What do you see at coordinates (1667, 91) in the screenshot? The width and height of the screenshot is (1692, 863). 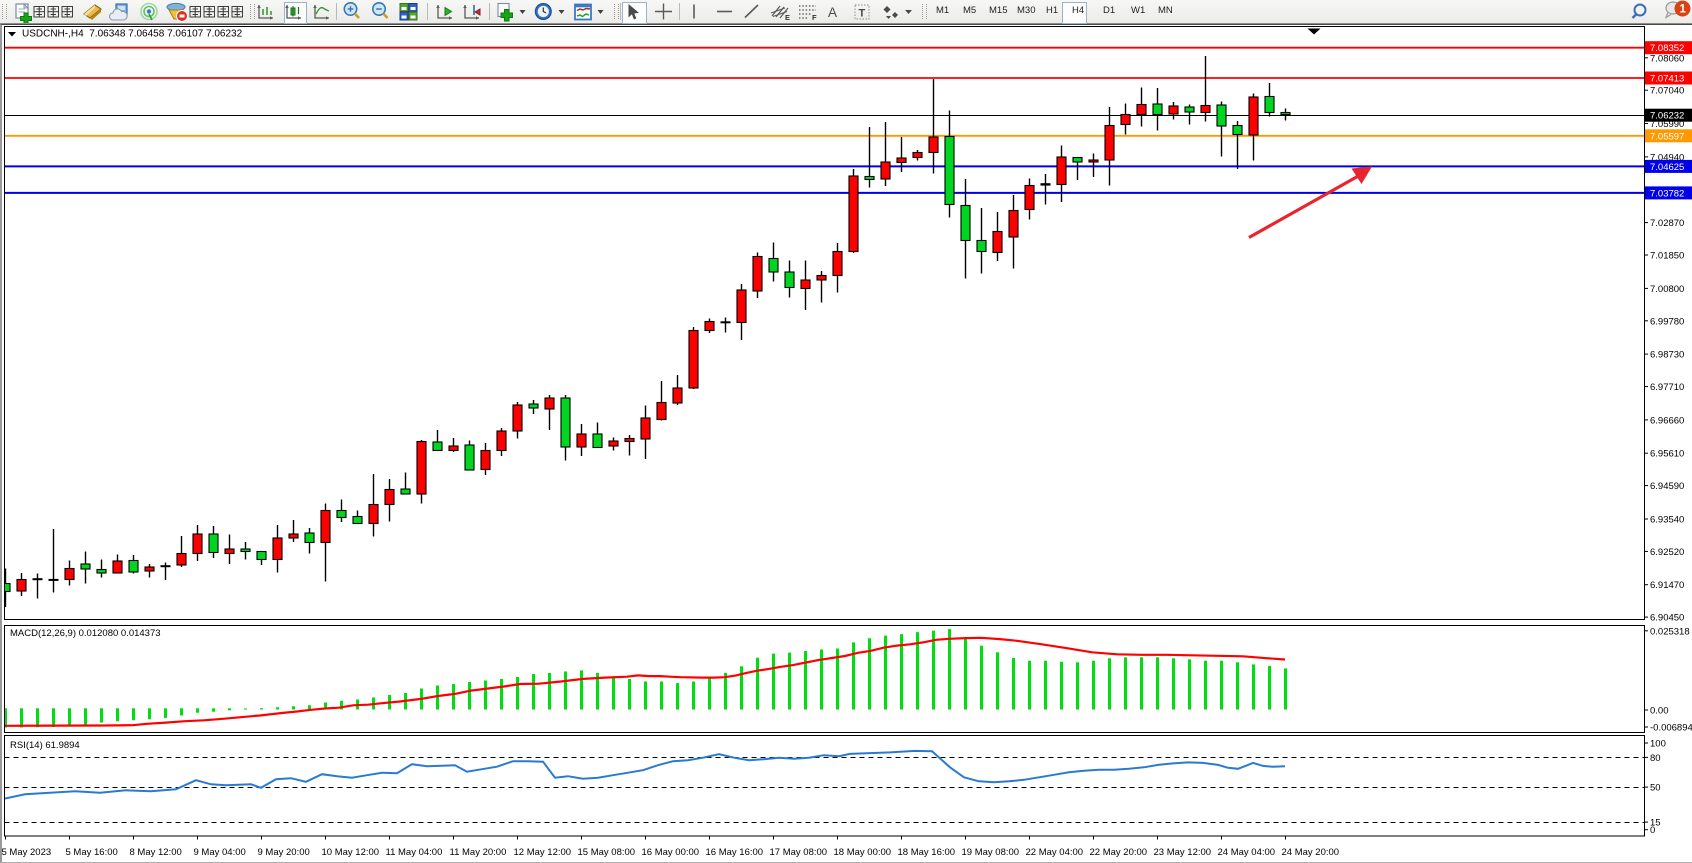 I see `svg-text: 7.07040` at bounding box center [1667, 91].